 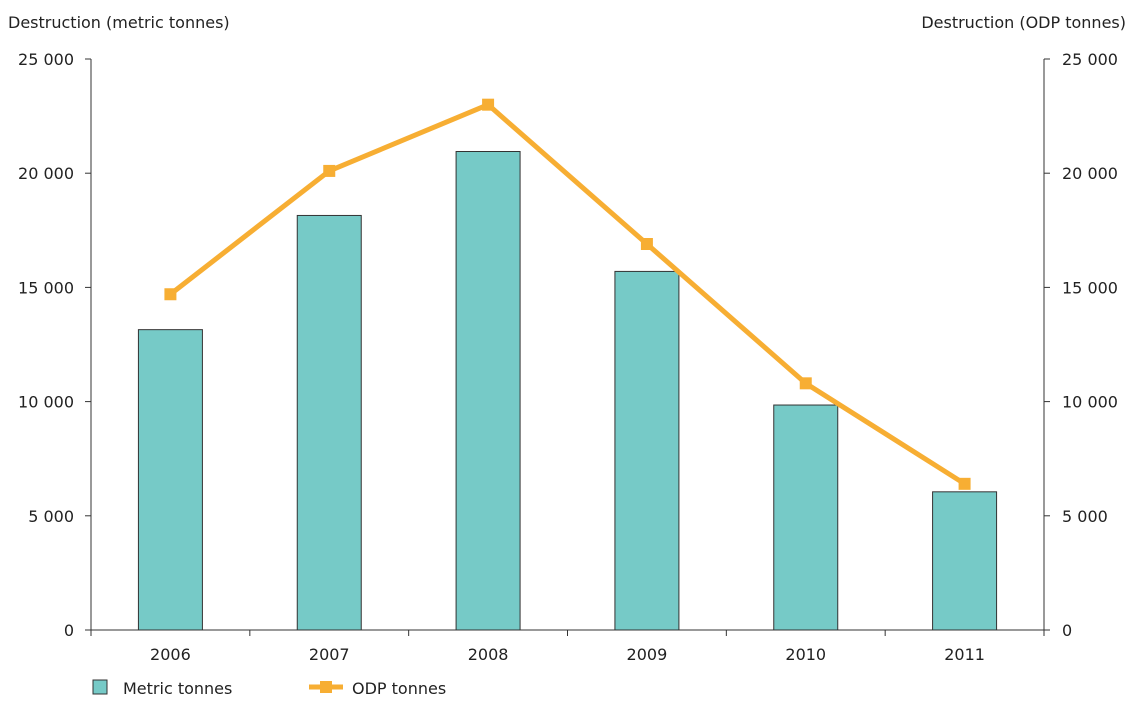 I want to click on left-axis-tick-label: 10 000, so click(x=46, y=402).